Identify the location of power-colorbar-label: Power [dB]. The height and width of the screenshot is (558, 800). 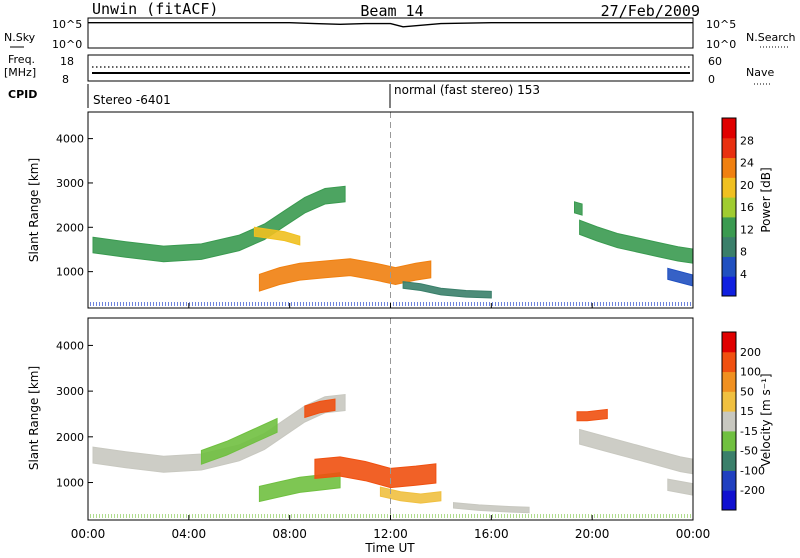
(766, 199).